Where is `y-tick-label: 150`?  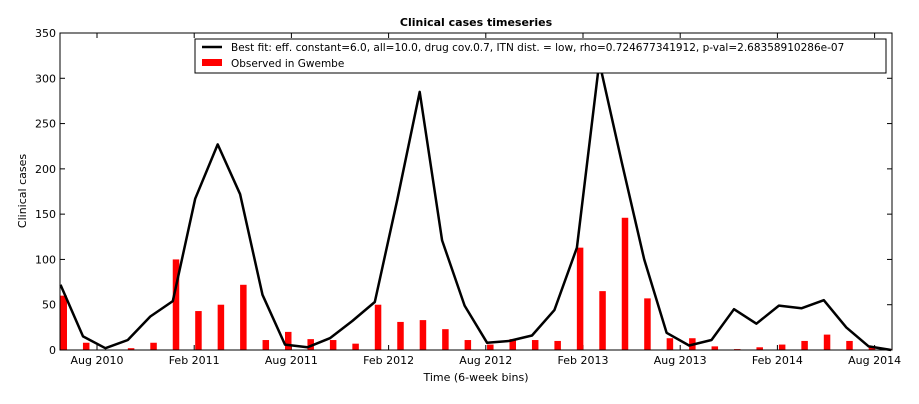 y-tick-label: 150 is located at coordinates (45, 214).